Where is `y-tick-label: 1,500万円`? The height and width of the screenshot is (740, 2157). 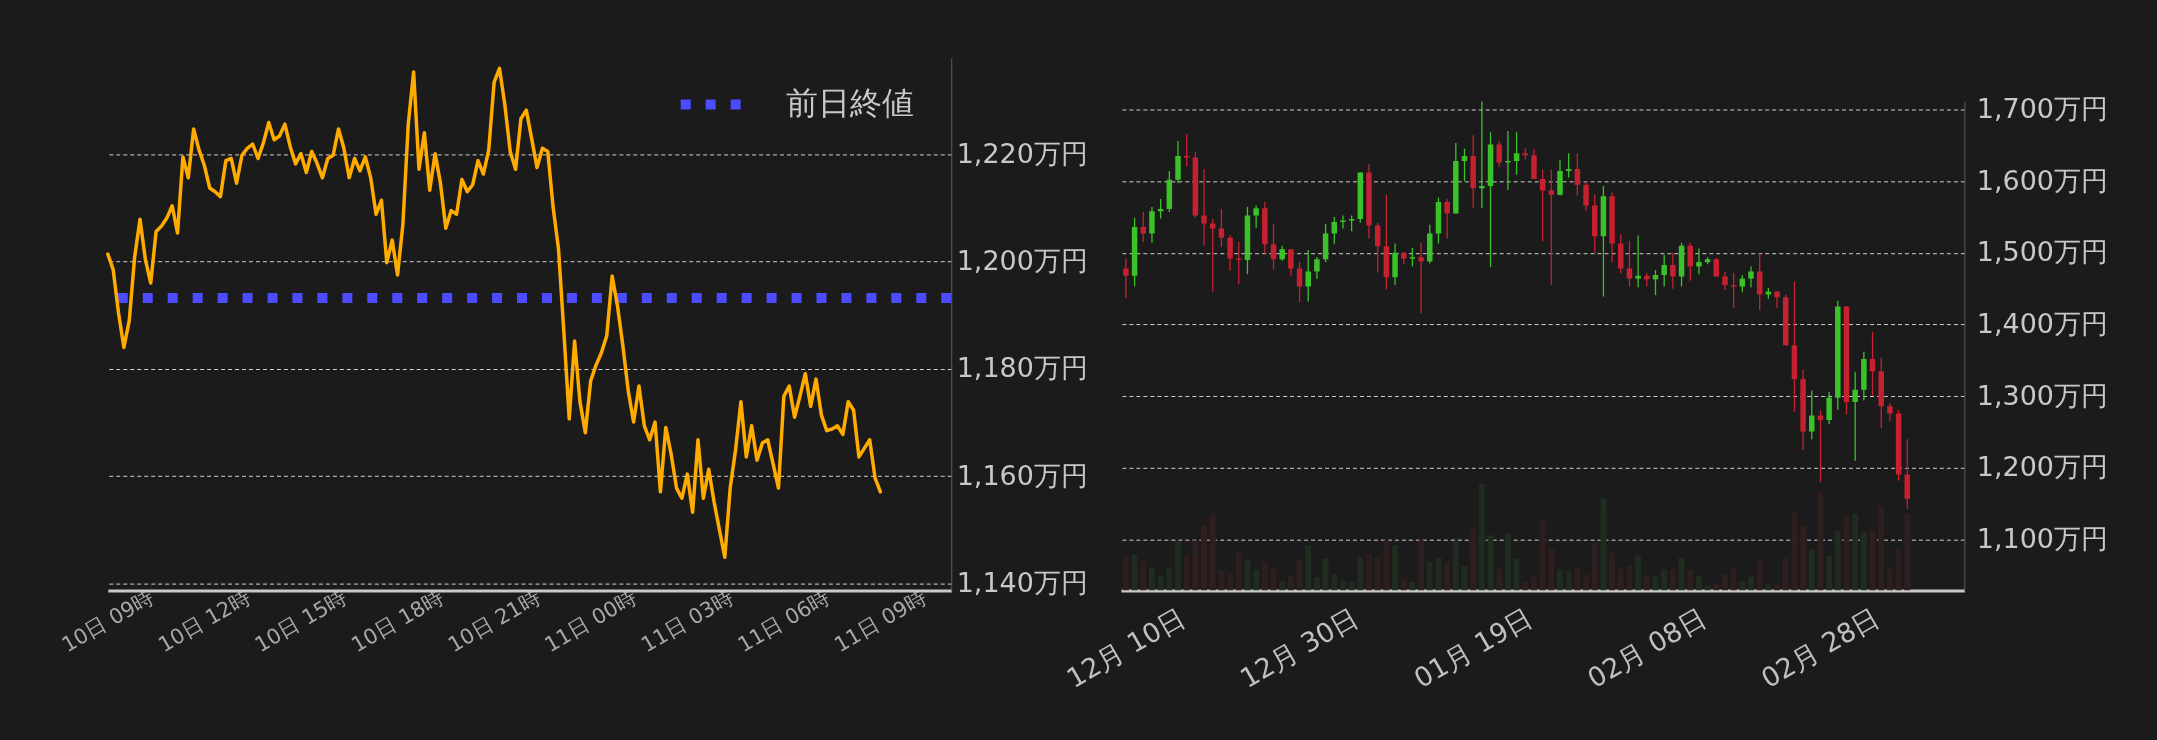
y-tick-label: 1,500万円 is located at coordinates (2042, 252).